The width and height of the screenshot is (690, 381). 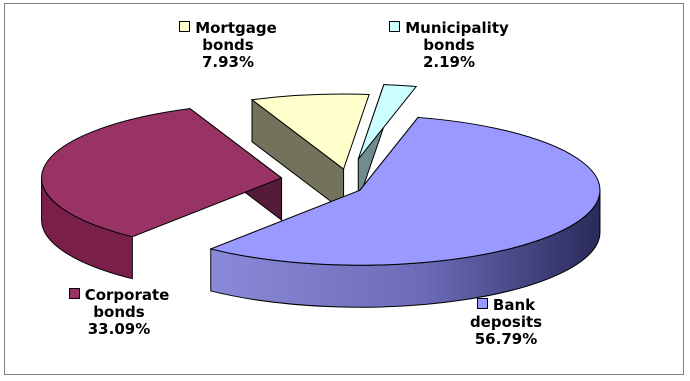 I want to click on label-corporate-line2: bonds, so click(x=119, y=312).